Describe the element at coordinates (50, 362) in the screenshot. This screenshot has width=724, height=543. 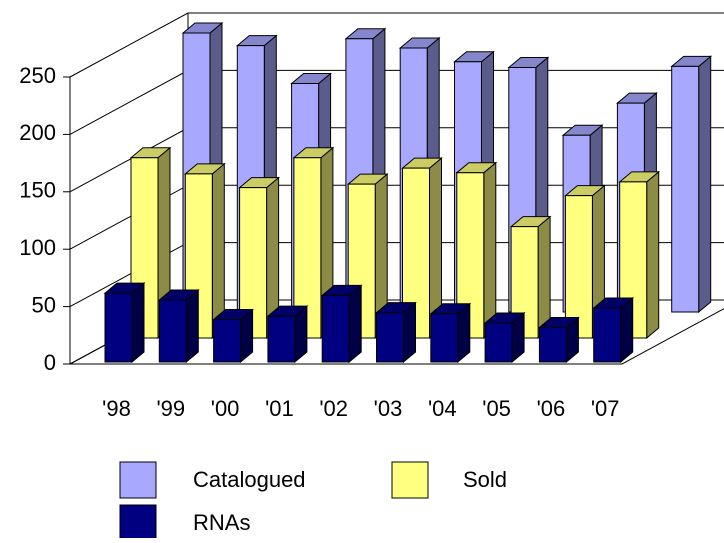
I see `y-tick-label: 0` at that location.